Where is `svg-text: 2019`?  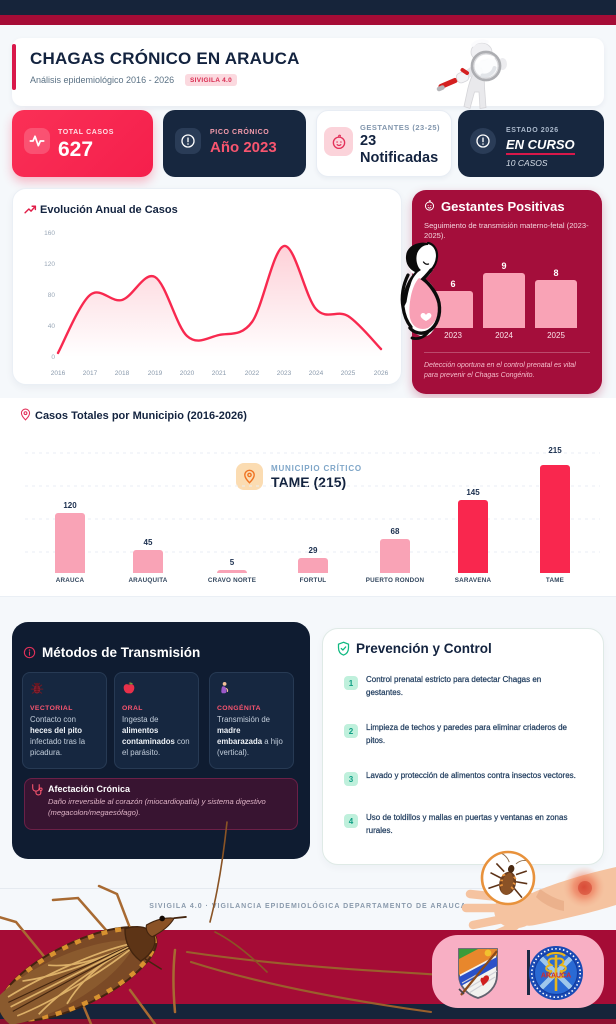
svg-text: 2019 is located at coordinates (155, 373).